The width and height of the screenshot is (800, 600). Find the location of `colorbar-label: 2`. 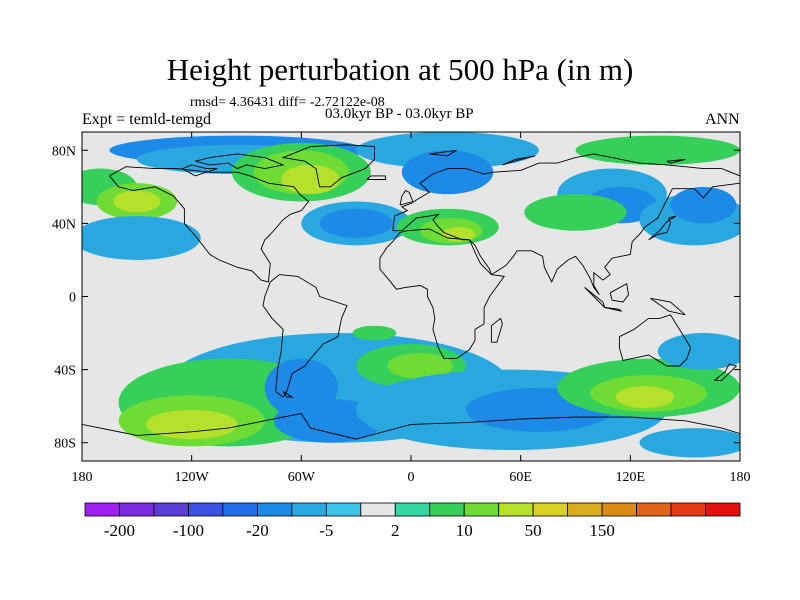

colorbar-label: 2 is located at coordinates (395, 530).